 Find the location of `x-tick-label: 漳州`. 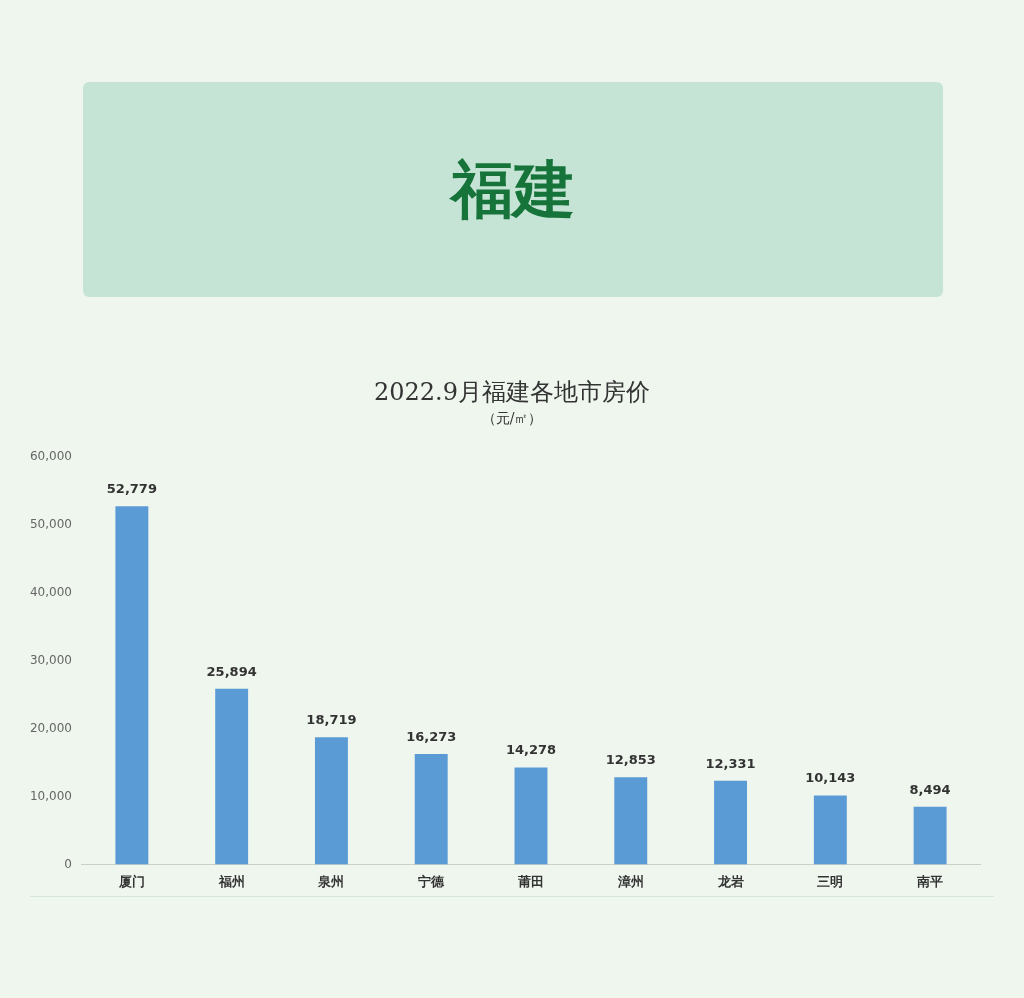

x-tick-label: 漳州 is located at coordinates (630, 881).